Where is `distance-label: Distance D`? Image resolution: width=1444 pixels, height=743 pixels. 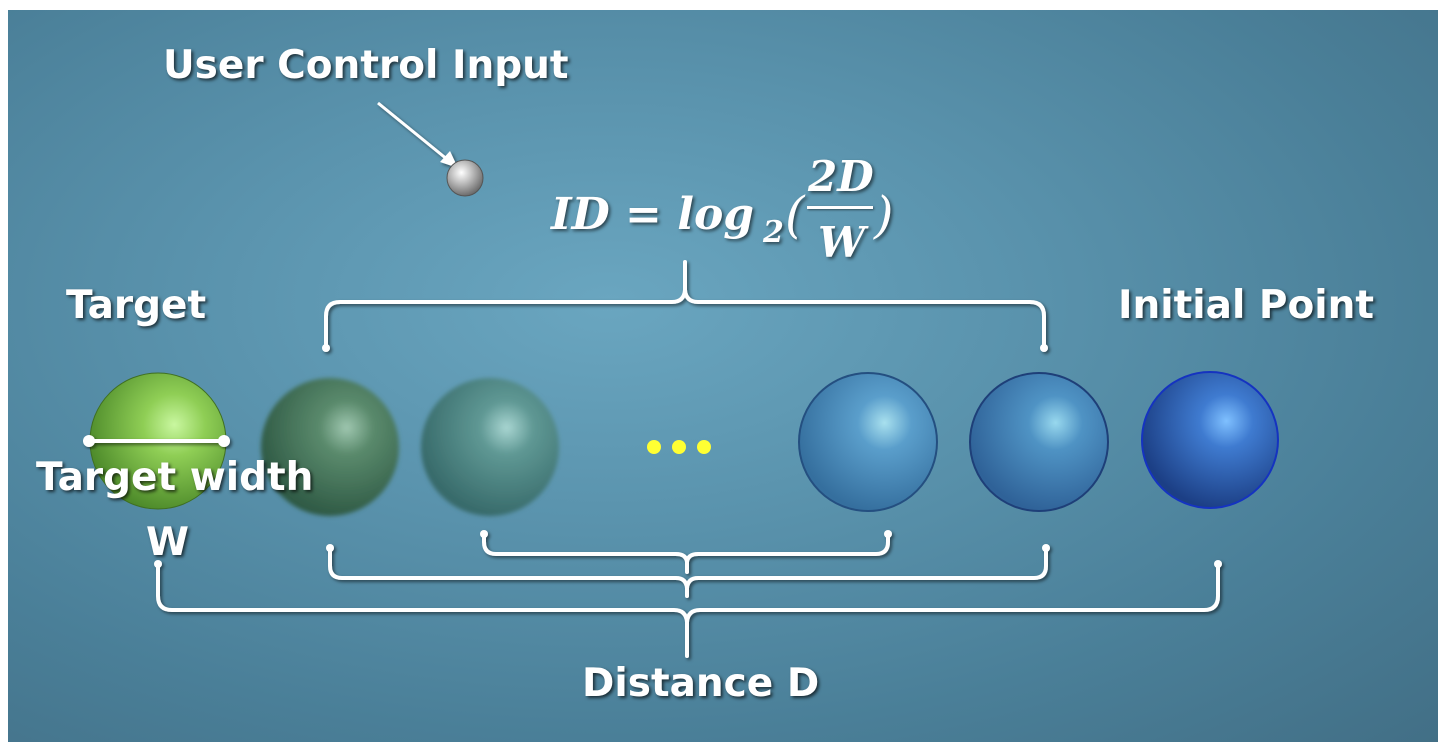
distance-label: Distance D is located at coordinates (701, 683).